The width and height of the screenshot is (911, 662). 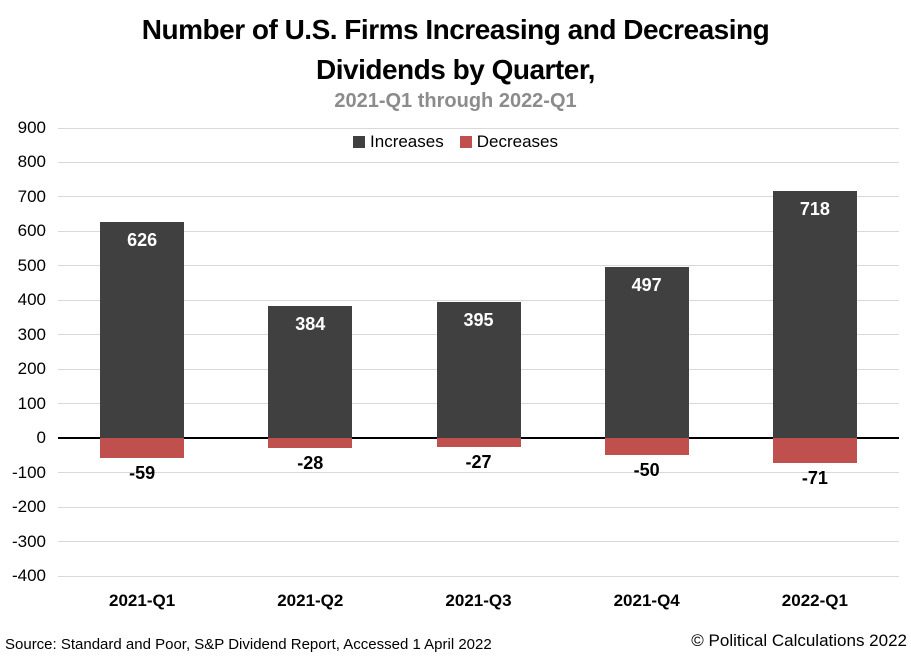 What do you see at coordinates (31, 127) in the screenshot?
I see `y-axis-tick-label: 900` at bounding box center [31, 127].